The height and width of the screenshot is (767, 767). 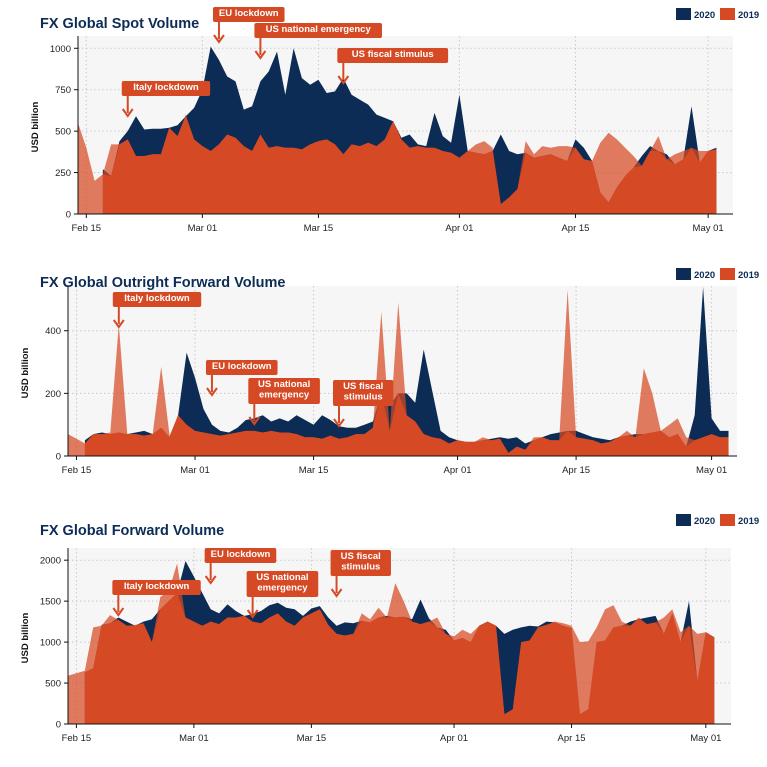 What do you see at coordinates (53, 394) in the screenshot?
I see `y-tick-label: 200` at bounding box center [53, 394].